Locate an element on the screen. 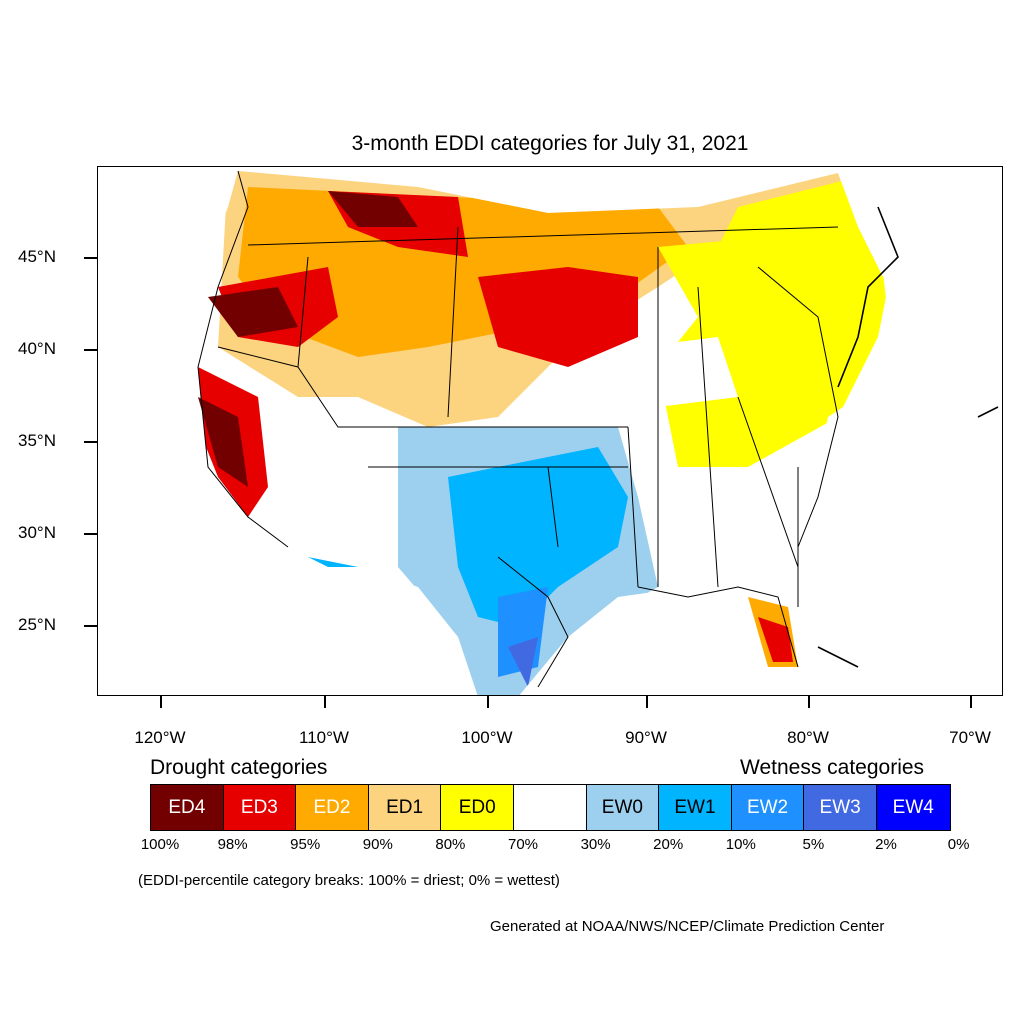  legend-colorbar: ED4 ED3 ED2 ED1 ED0 EW0 EW1 EW2 EW3 EW4 is located at coordinates (550, 807).